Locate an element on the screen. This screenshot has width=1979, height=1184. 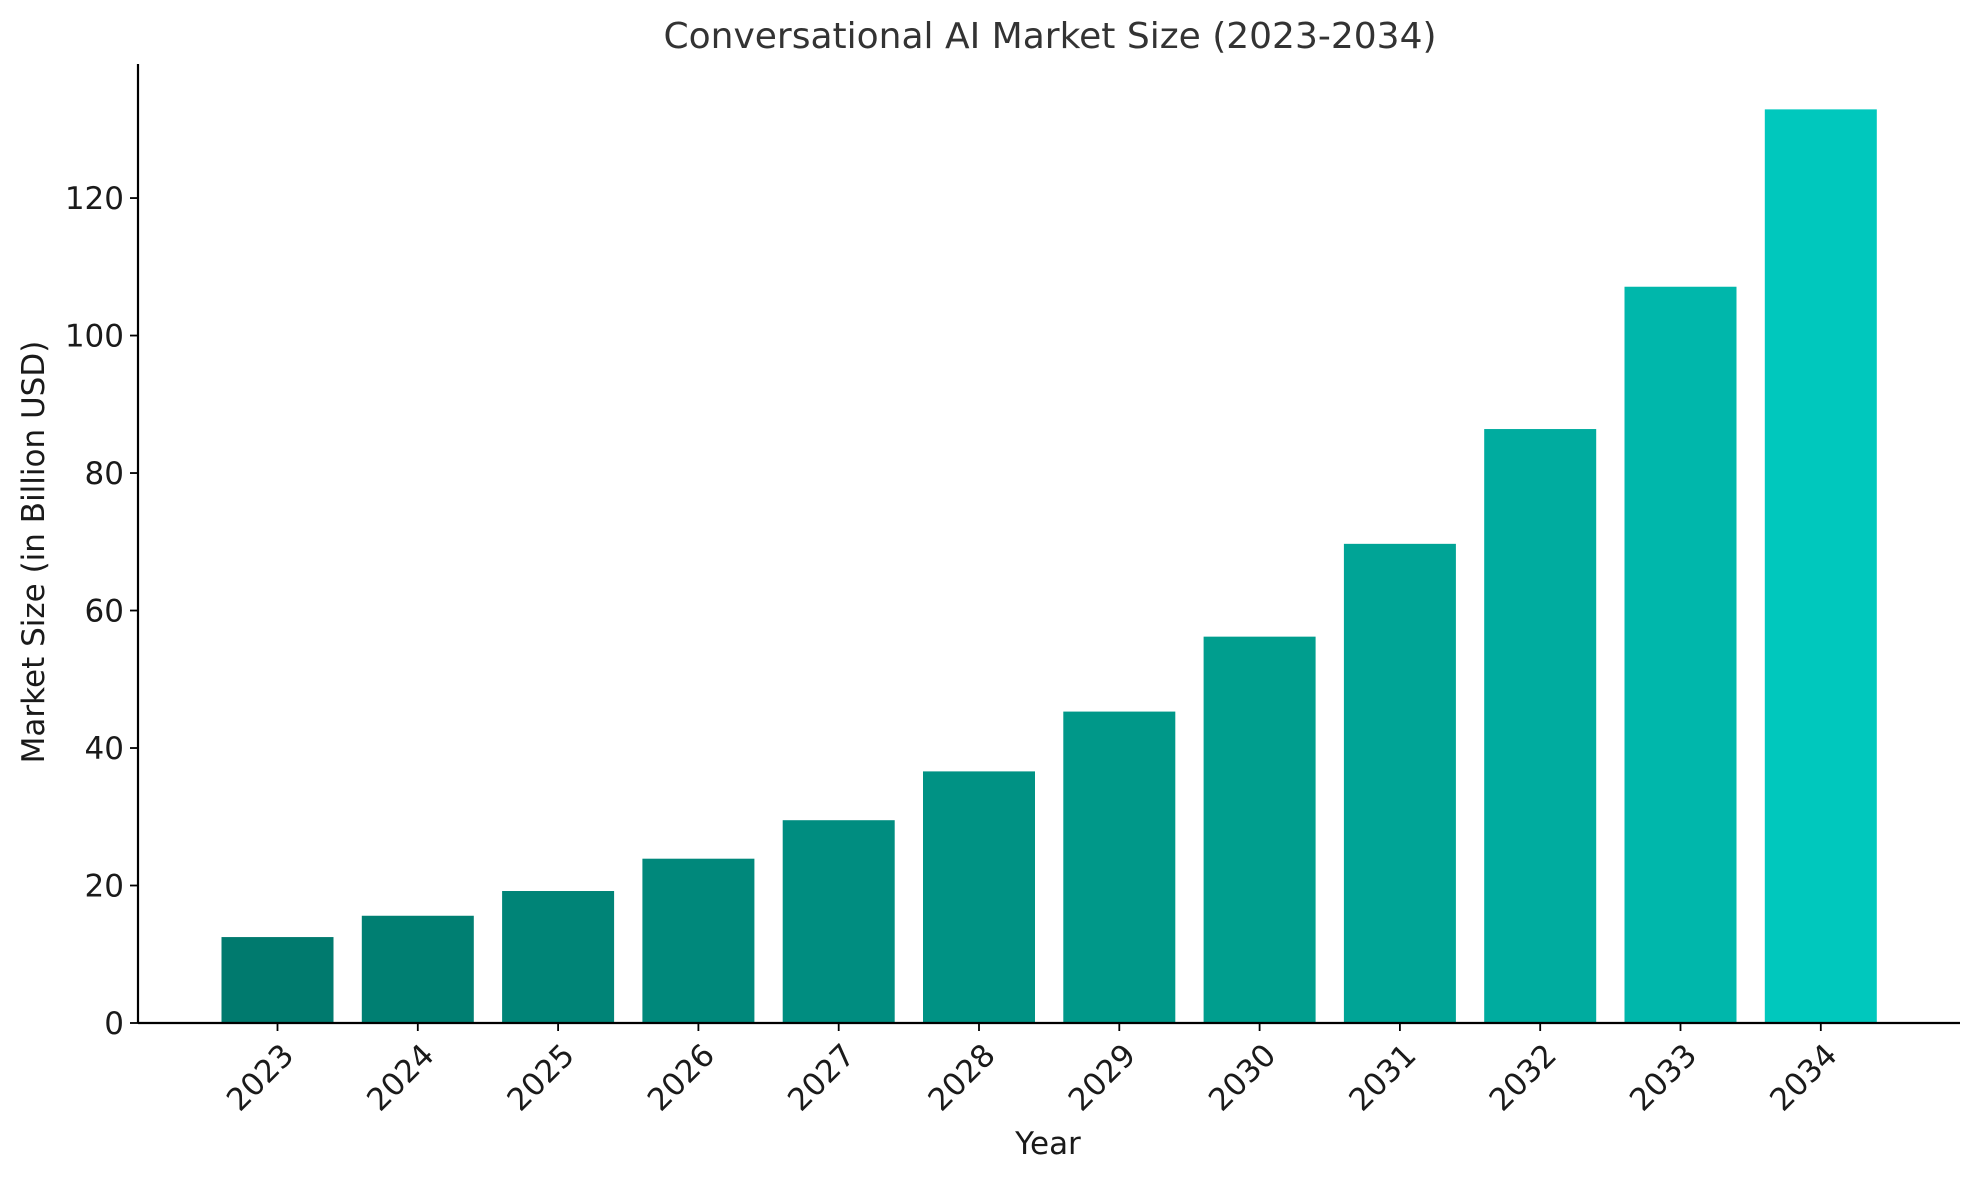
bar-2027 is located at coordinates (838, 921).